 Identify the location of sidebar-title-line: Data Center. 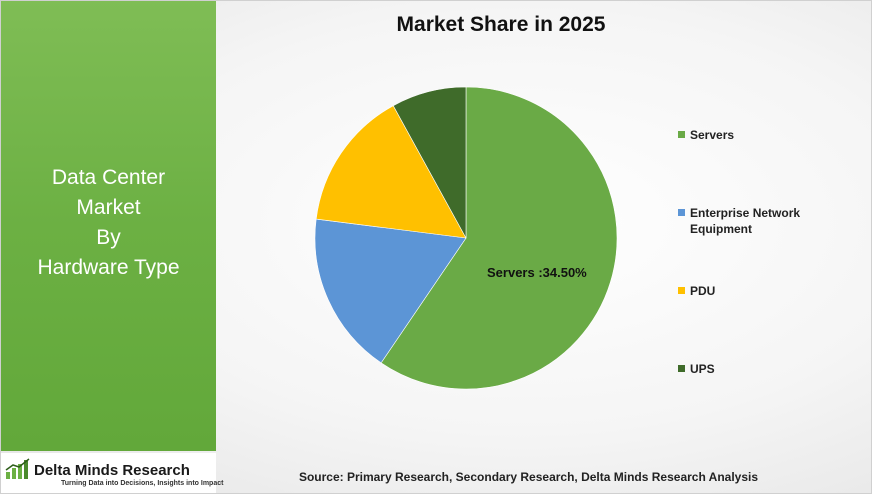
(108, 177).